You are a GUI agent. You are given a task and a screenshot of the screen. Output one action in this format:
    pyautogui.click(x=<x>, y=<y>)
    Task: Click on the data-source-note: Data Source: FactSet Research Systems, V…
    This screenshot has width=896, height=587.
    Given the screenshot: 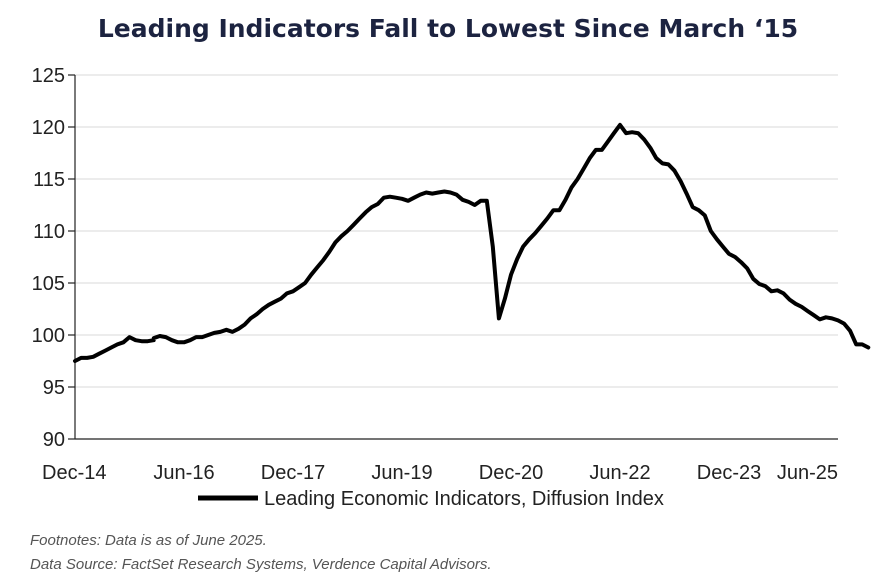 What is the action you would take?
    pyautogui.click(x=261, y=564)
    